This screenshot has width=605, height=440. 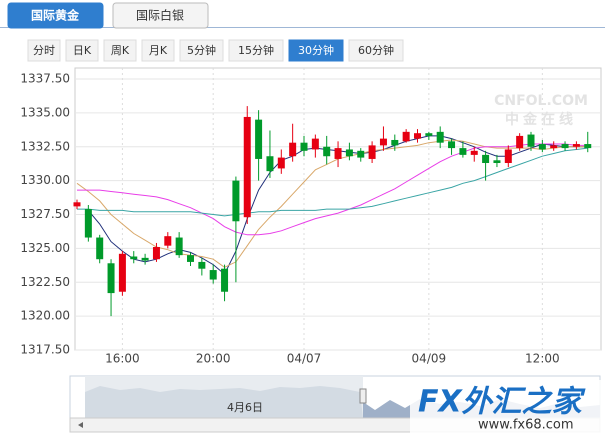 What do you see at coordinates (45, 282) in the screenshot?
I see `y-tick-label: 1322.50` at bounding box center [45, 282].